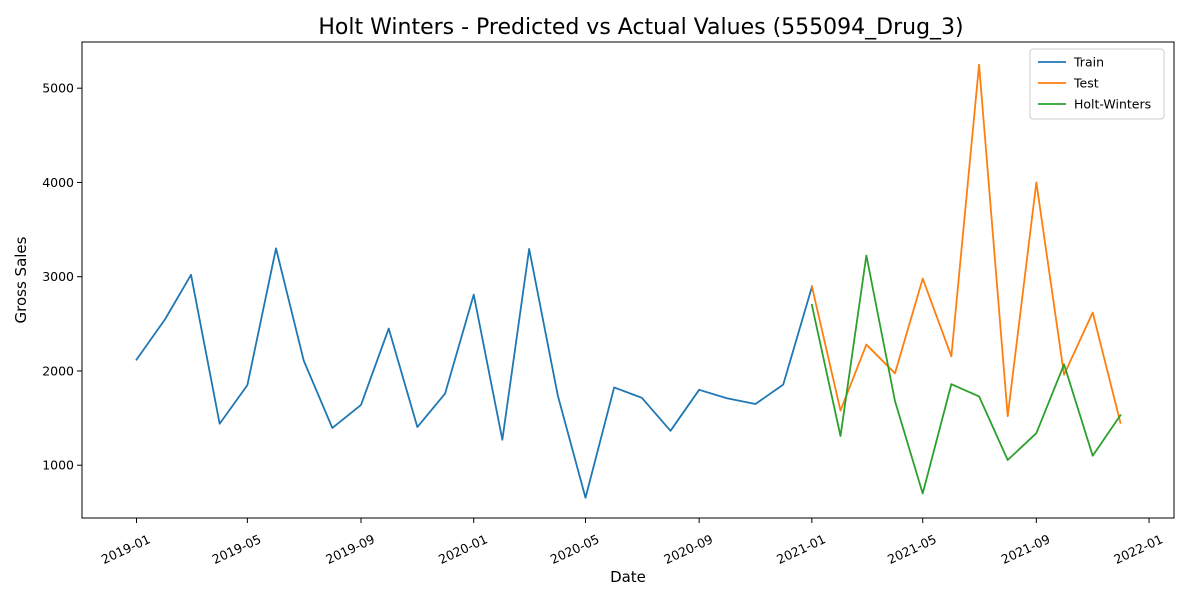 The height and width of the screenshot is (600, 1200). I want to click on x-axis-label: Date, so click(628, 577).